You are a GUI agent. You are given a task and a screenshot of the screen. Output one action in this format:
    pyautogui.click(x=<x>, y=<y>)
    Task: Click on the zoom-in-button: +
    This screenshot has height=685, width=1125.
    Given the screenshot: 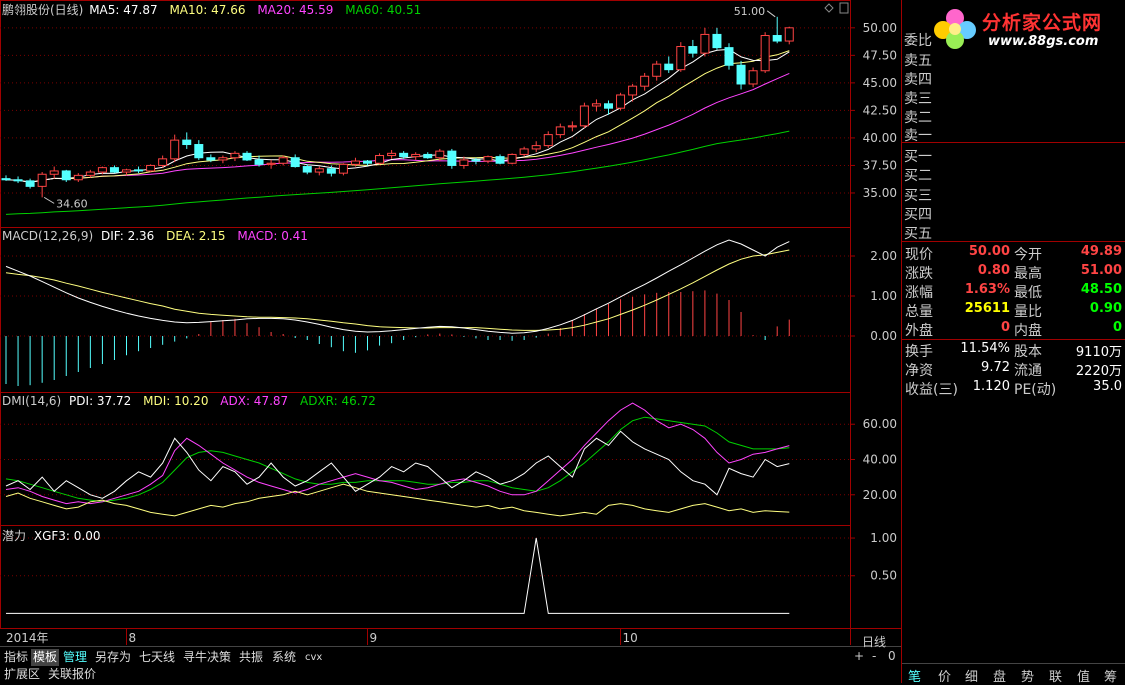 What is the action you would take?
    pyautogui.click(x=859, y=656)
    